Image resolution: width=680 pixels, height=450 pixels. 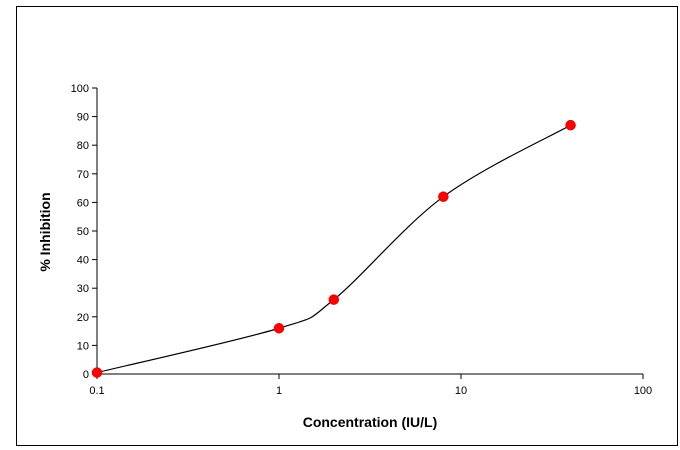 I want to click on x-tick-label: 1, so click(x=279, y=391).